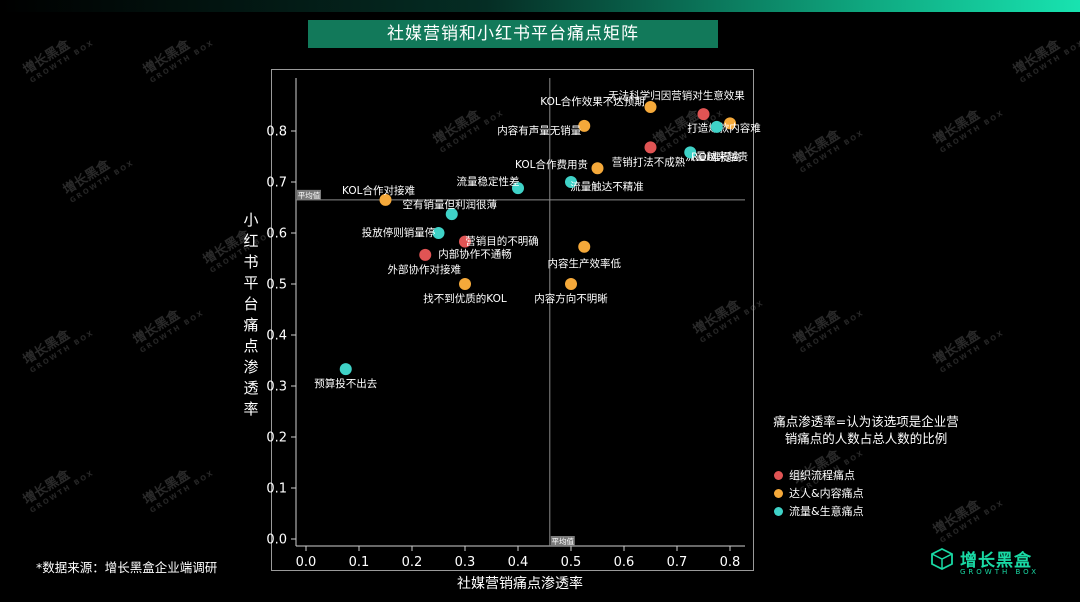 The image size is (1080, 602). Describe the element at coordinates (276, 285) in the screenshot. I see `y-tick-label: 0.5` at that location.